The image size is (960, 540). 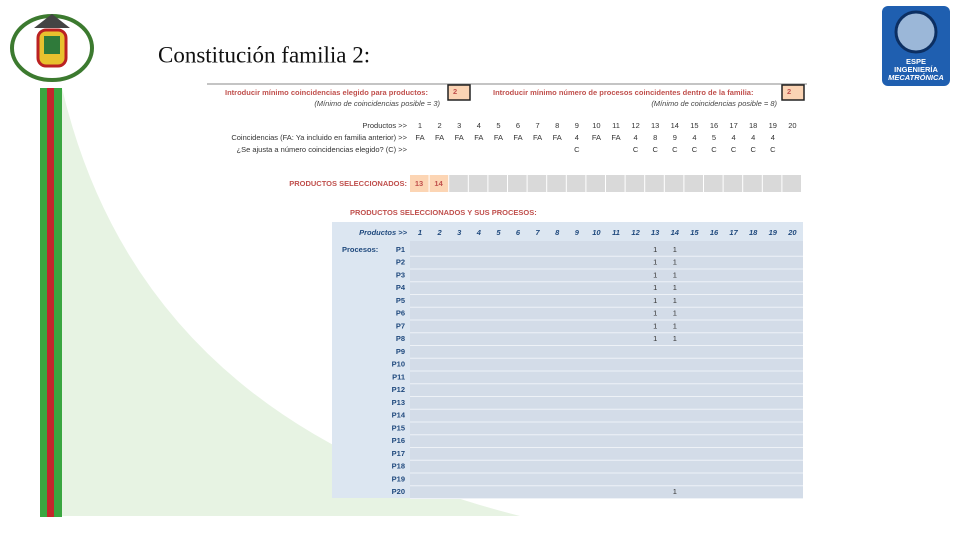 I want to click on column-number: 19, so click(x=773, y=232).